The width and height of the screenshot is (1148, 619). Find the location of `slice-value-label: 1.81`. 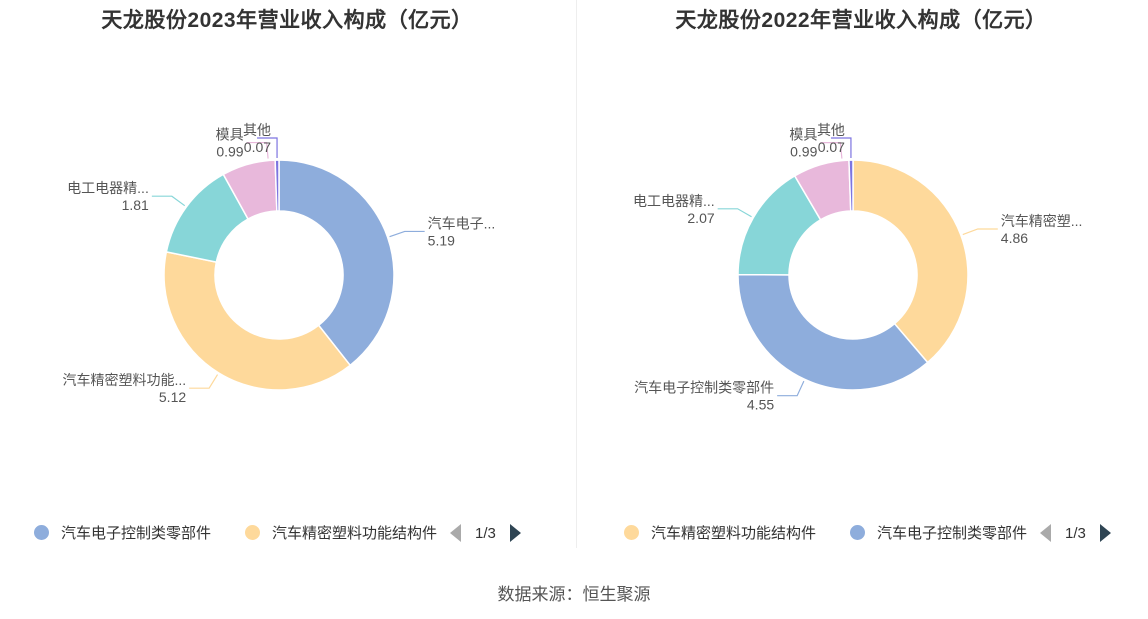

slice-value-label: 1.81 is located at coordinates (135, 205).